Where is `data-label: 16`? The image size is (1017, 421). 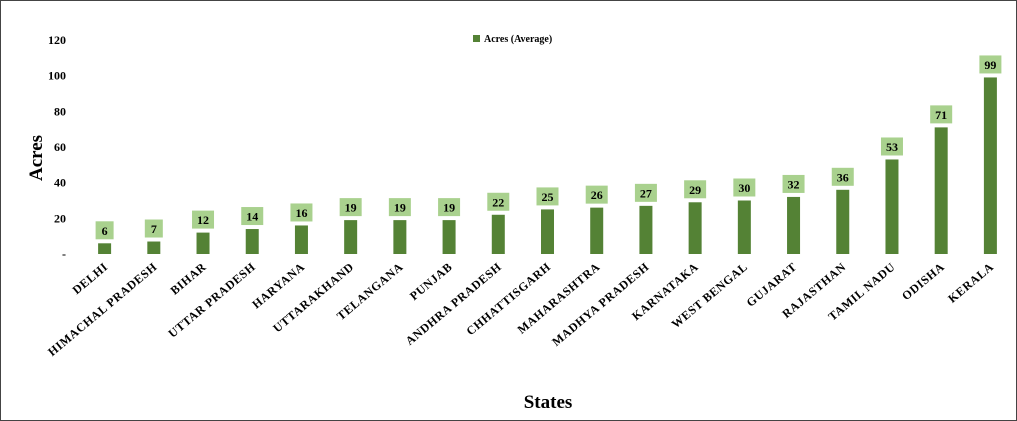 data-label: 16 is located at coordinates (301, 213).